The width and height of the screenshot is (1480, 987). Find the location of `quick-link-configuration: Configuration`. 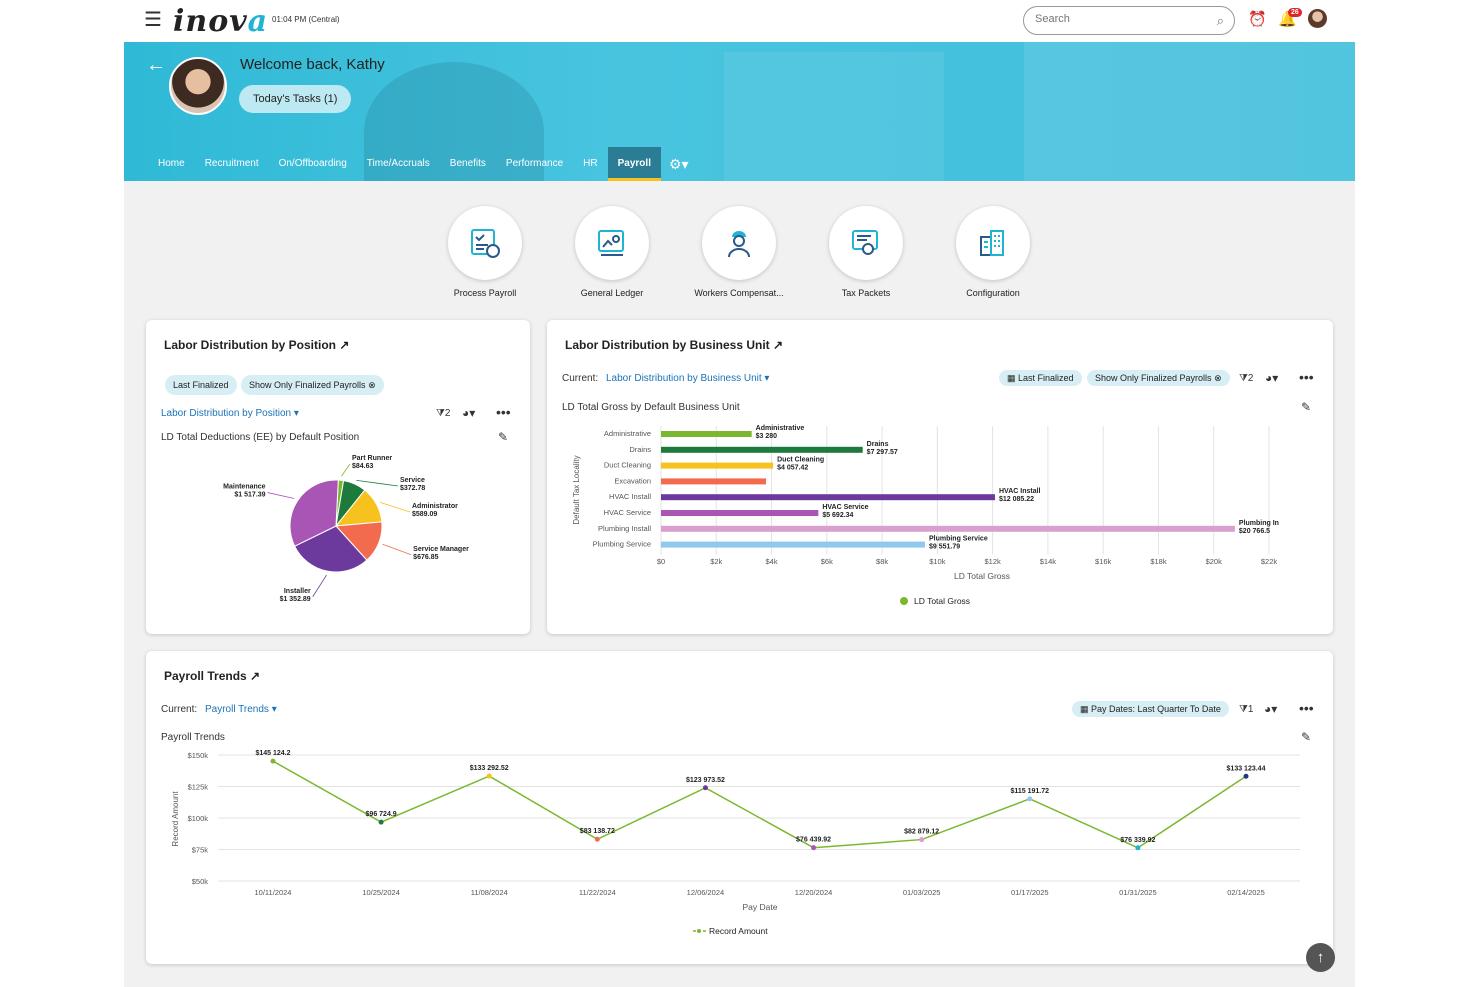

quick-link-configuration: Configuration is located at coordinates (993, 252).